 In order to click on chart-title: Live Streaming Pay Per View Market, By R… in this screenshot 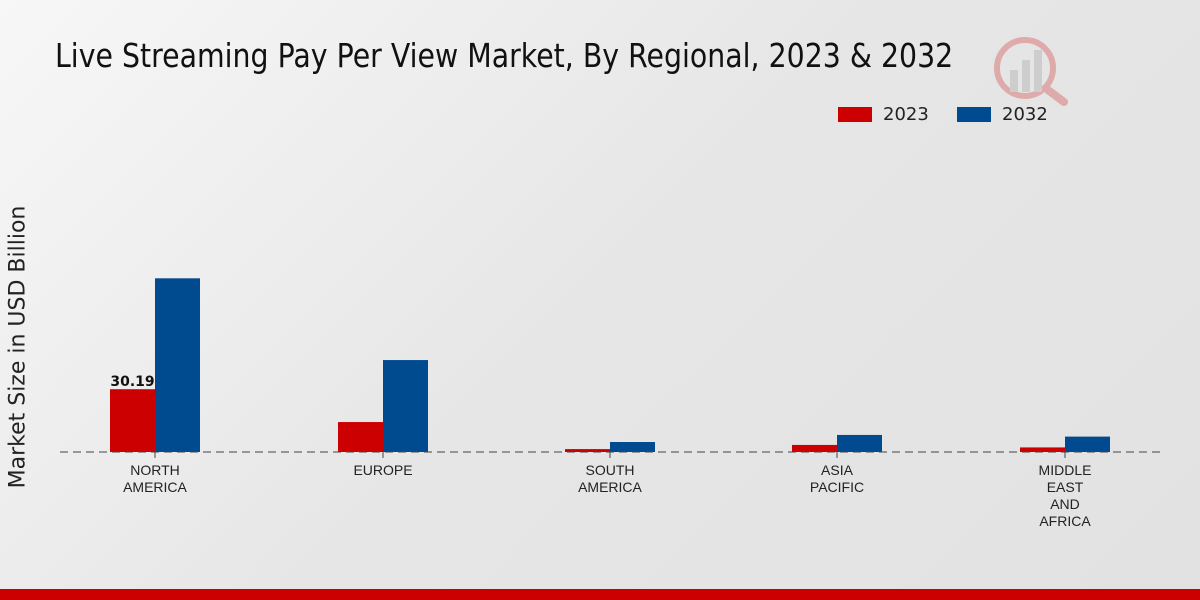, I will do `click(504, 55)`.